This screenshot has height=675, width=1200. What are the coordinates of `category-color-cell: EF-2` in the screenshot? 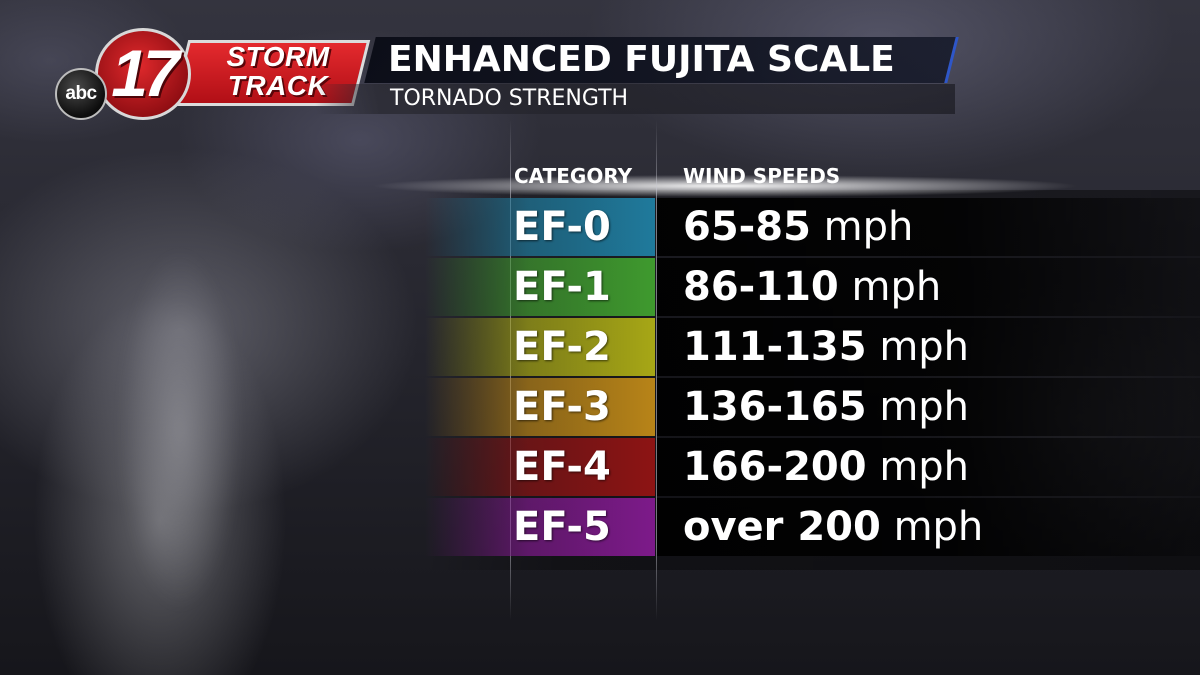 It's located at (540, 347).